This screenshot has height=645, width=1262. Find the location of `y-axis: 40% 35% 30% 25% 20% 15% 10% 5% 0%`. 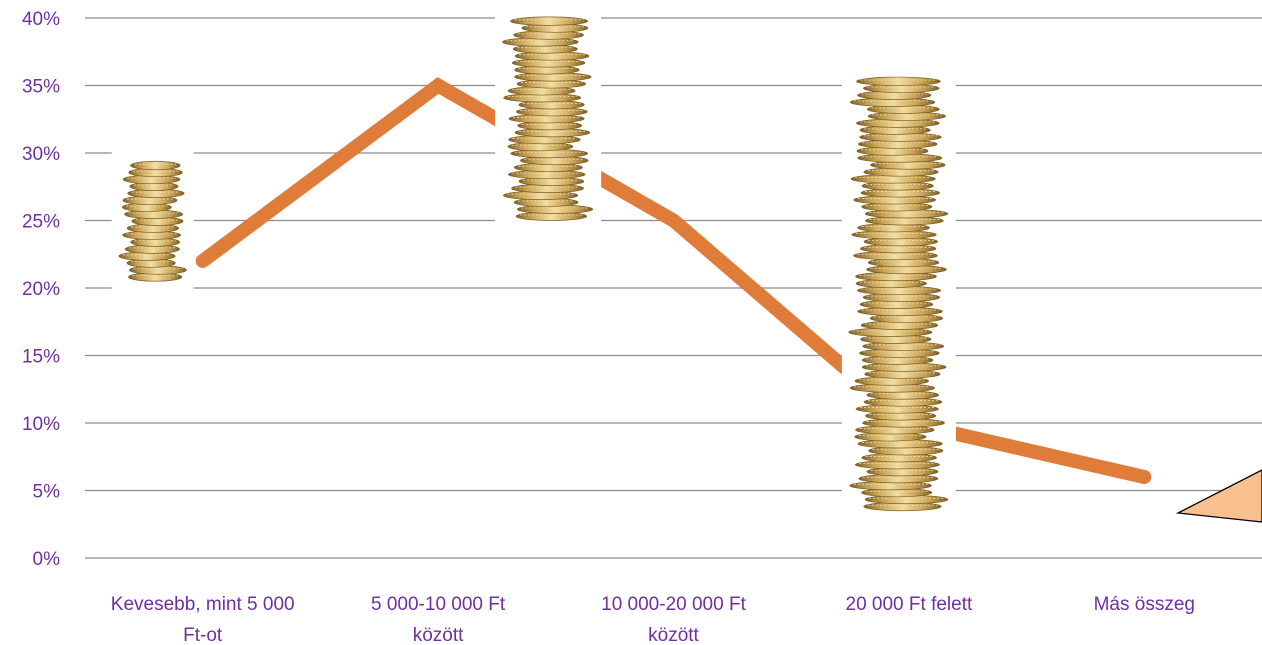

y-axis: 40% 35% 30% 25% 20% 15% 10% 5% 0% is located at coordinates (41, 289).